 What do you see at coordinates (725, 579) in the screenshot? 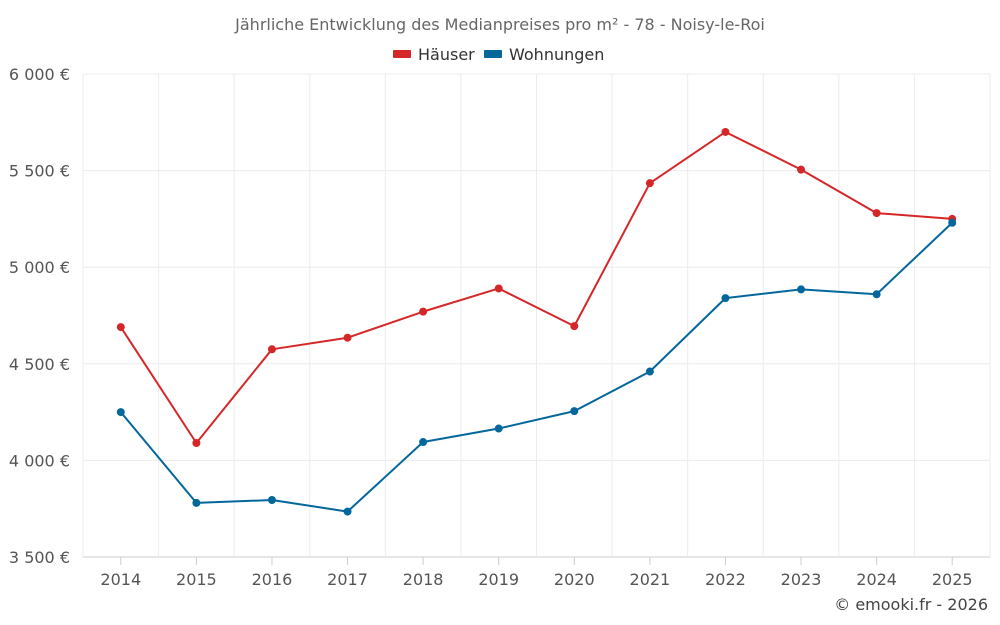
I see `x-tick-label: 2022` at bounding box center [725, 579].